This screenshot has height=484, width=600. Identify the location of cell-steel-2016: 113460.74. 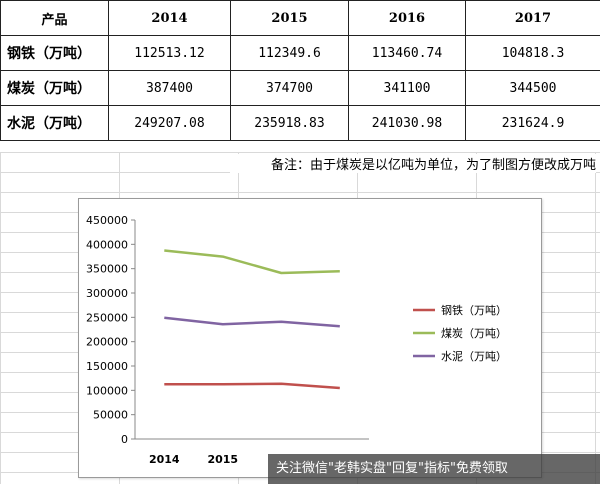
(407, 53).